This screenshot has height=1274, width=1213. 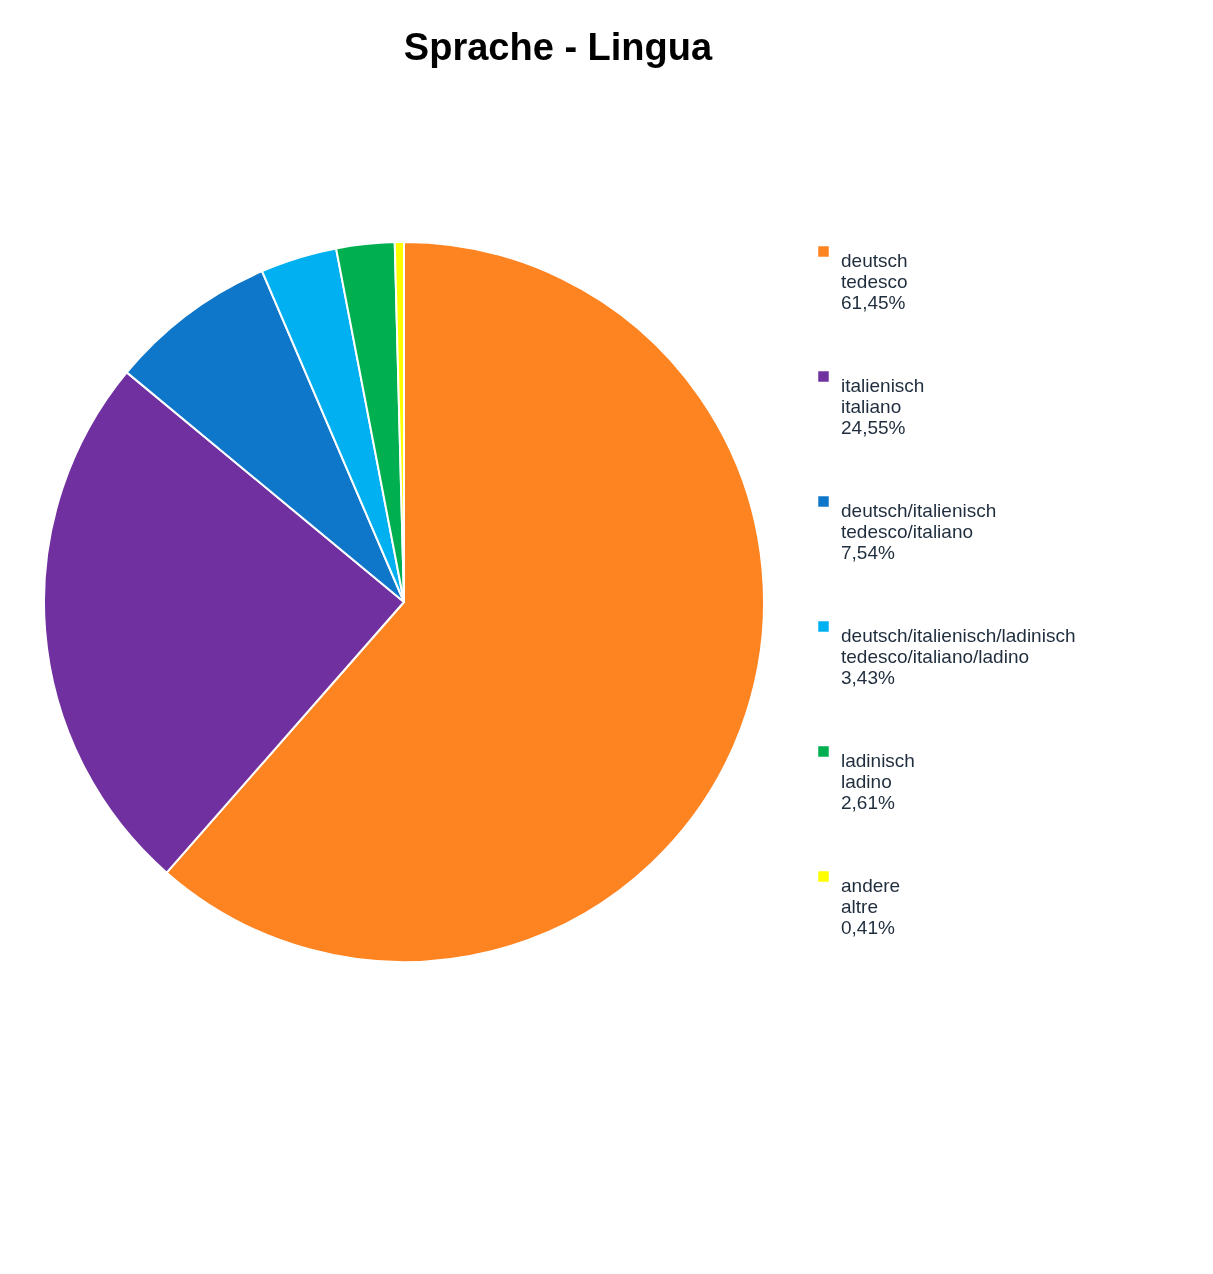 I want to click on legend-label: andere altre, so click(x=871, y=895).